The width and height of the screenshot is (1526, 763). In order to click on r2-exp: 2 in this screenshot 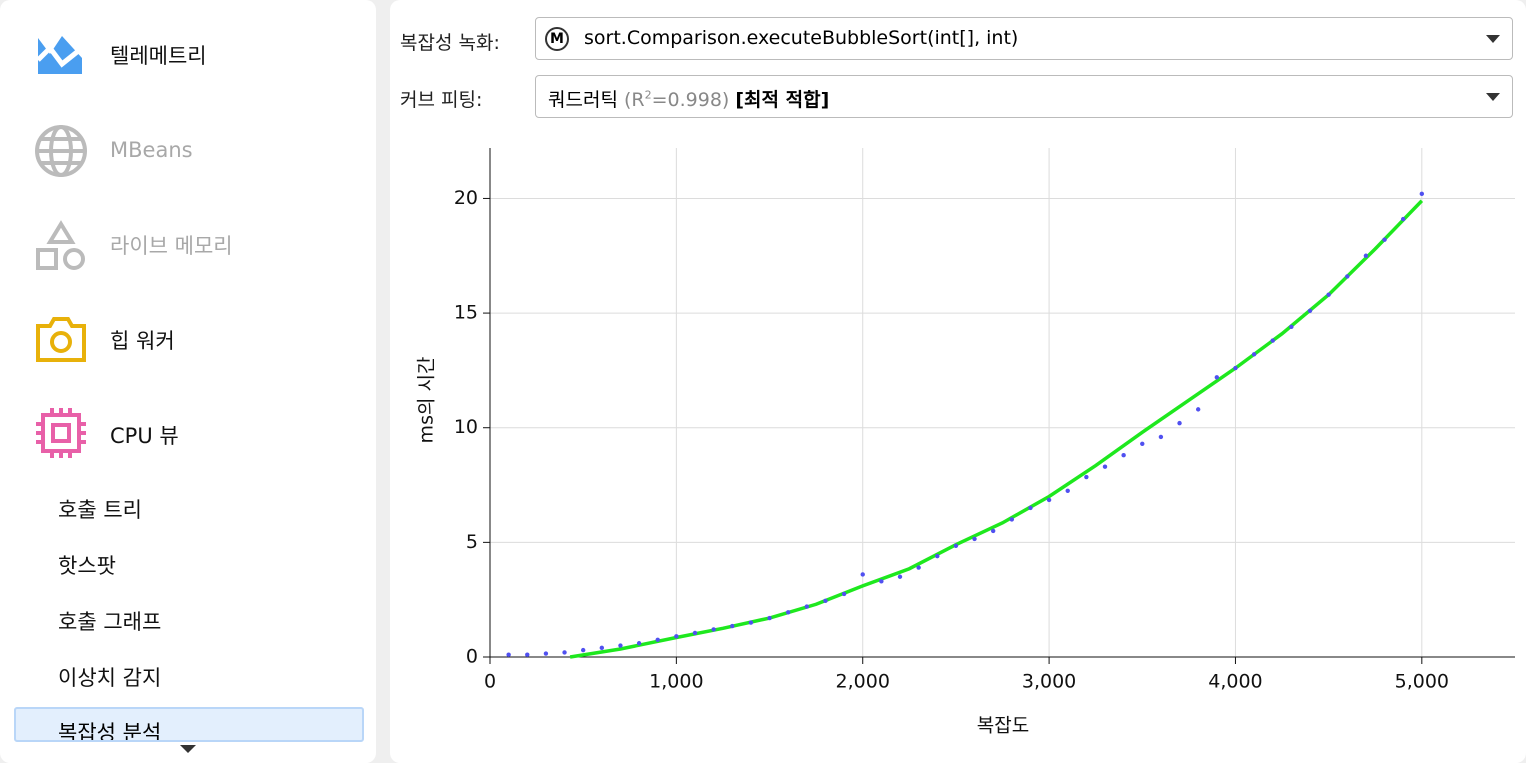, I will do `click(648, 95)`.